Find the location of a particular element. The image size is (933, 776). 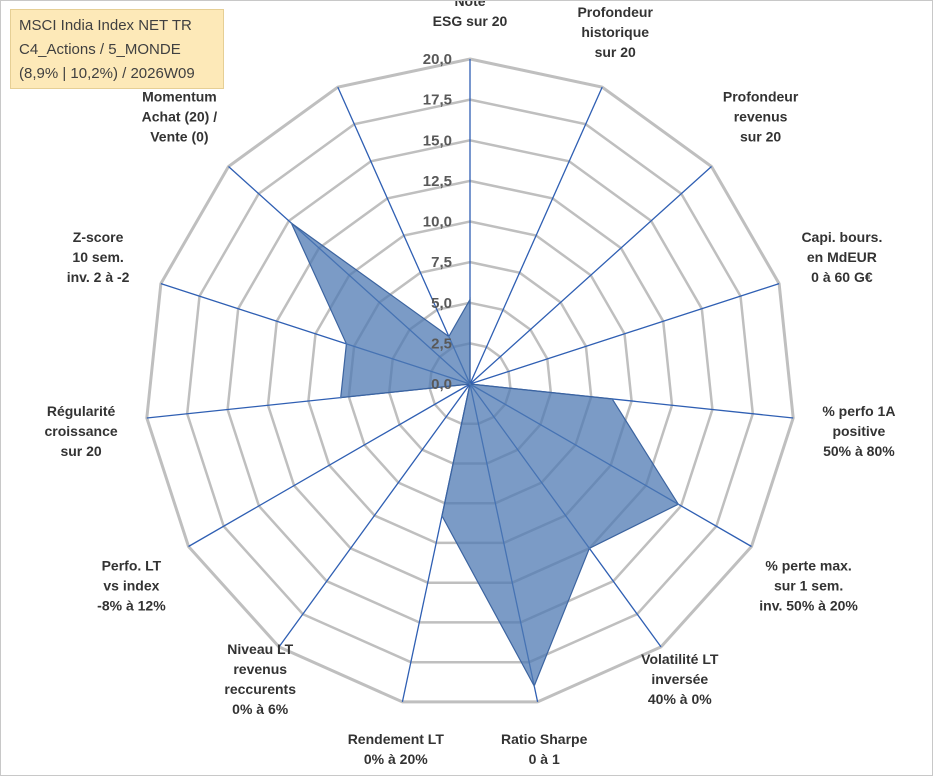

axis-label: % perfo 1A positive 50% à 80% is located at coordinates (858, 431).